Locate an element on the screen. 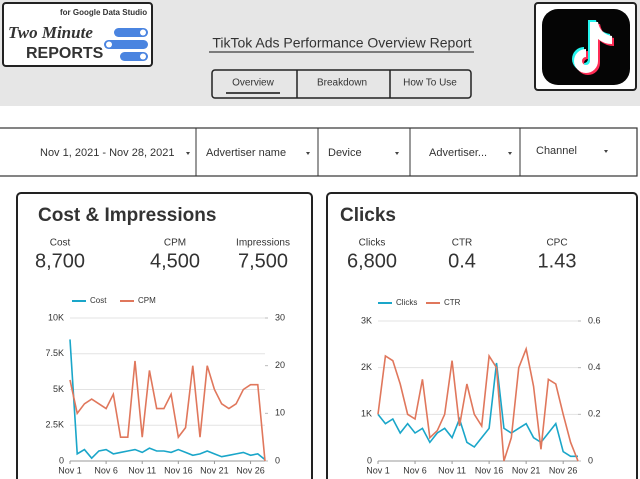  scorecard-value: 0.4 is located at coordinates (462, 261).